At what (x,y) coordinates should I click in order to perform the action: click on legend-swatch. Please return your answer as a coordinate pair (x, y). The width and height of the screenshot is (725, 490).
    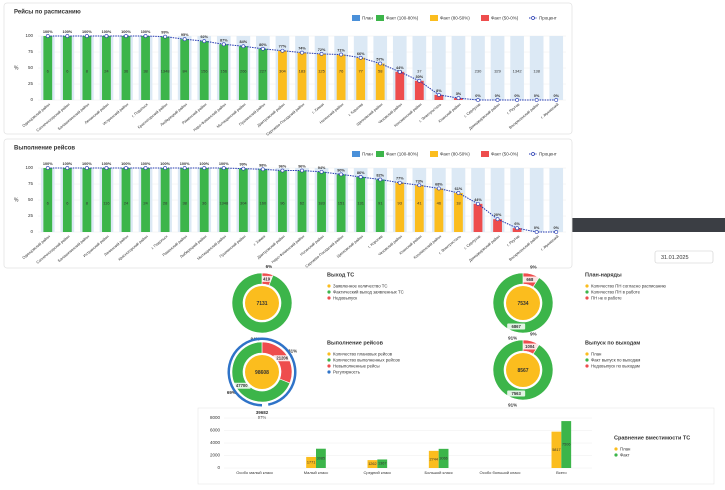
    Looking at the image, I should click on (356, 154).